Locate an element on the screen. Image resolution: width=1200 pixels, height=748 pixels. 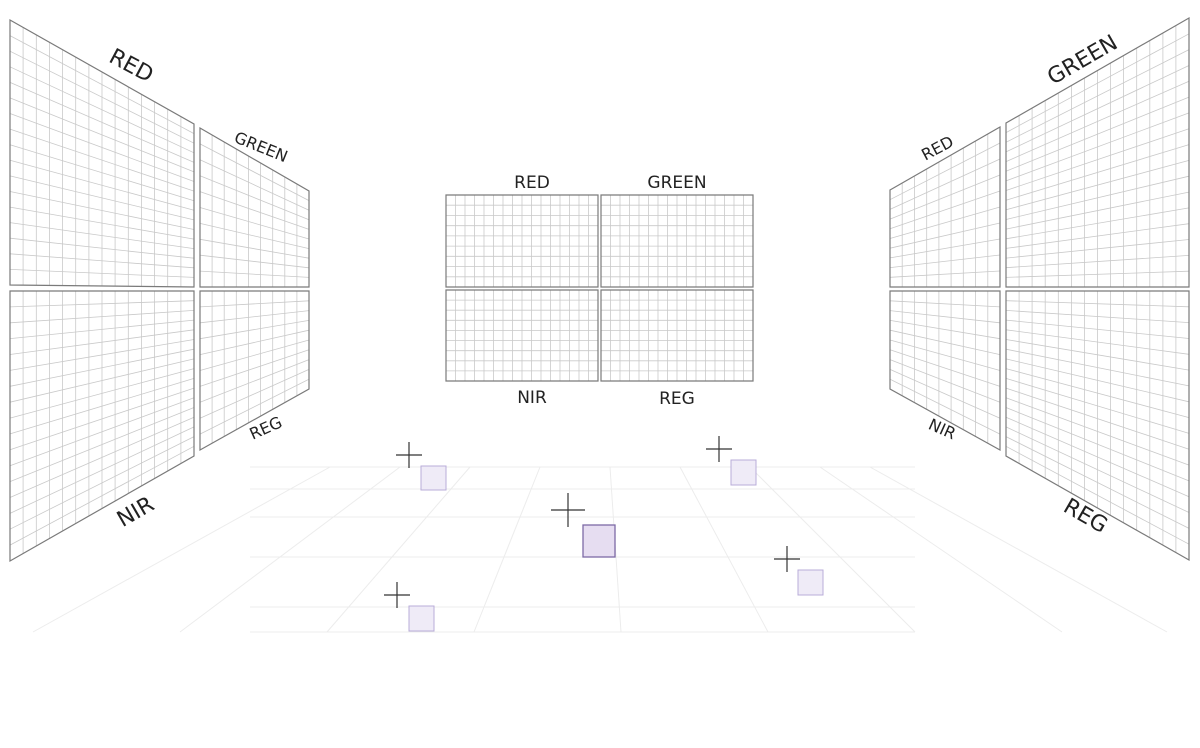
center-nir-label: NIR is located at coordinates (532, 398).